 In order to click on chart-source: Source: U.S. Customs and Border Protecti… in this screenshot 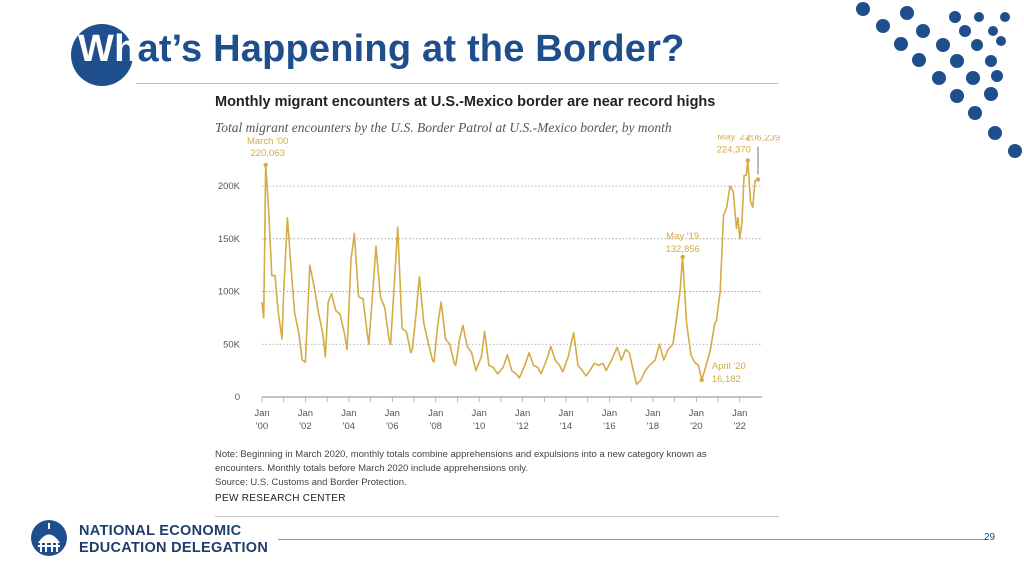, I will do `click(311, 482)`.